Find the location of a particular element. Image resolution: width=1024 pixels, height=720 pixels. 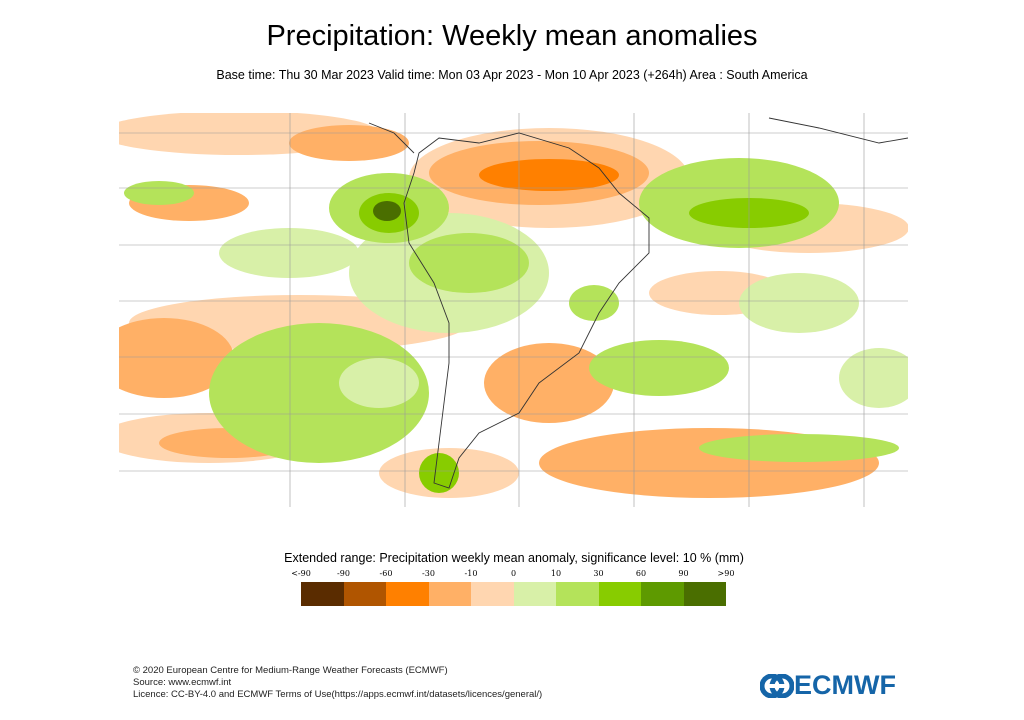

ecmwf-logo: ECMWF is located at coordinates (828, 685).